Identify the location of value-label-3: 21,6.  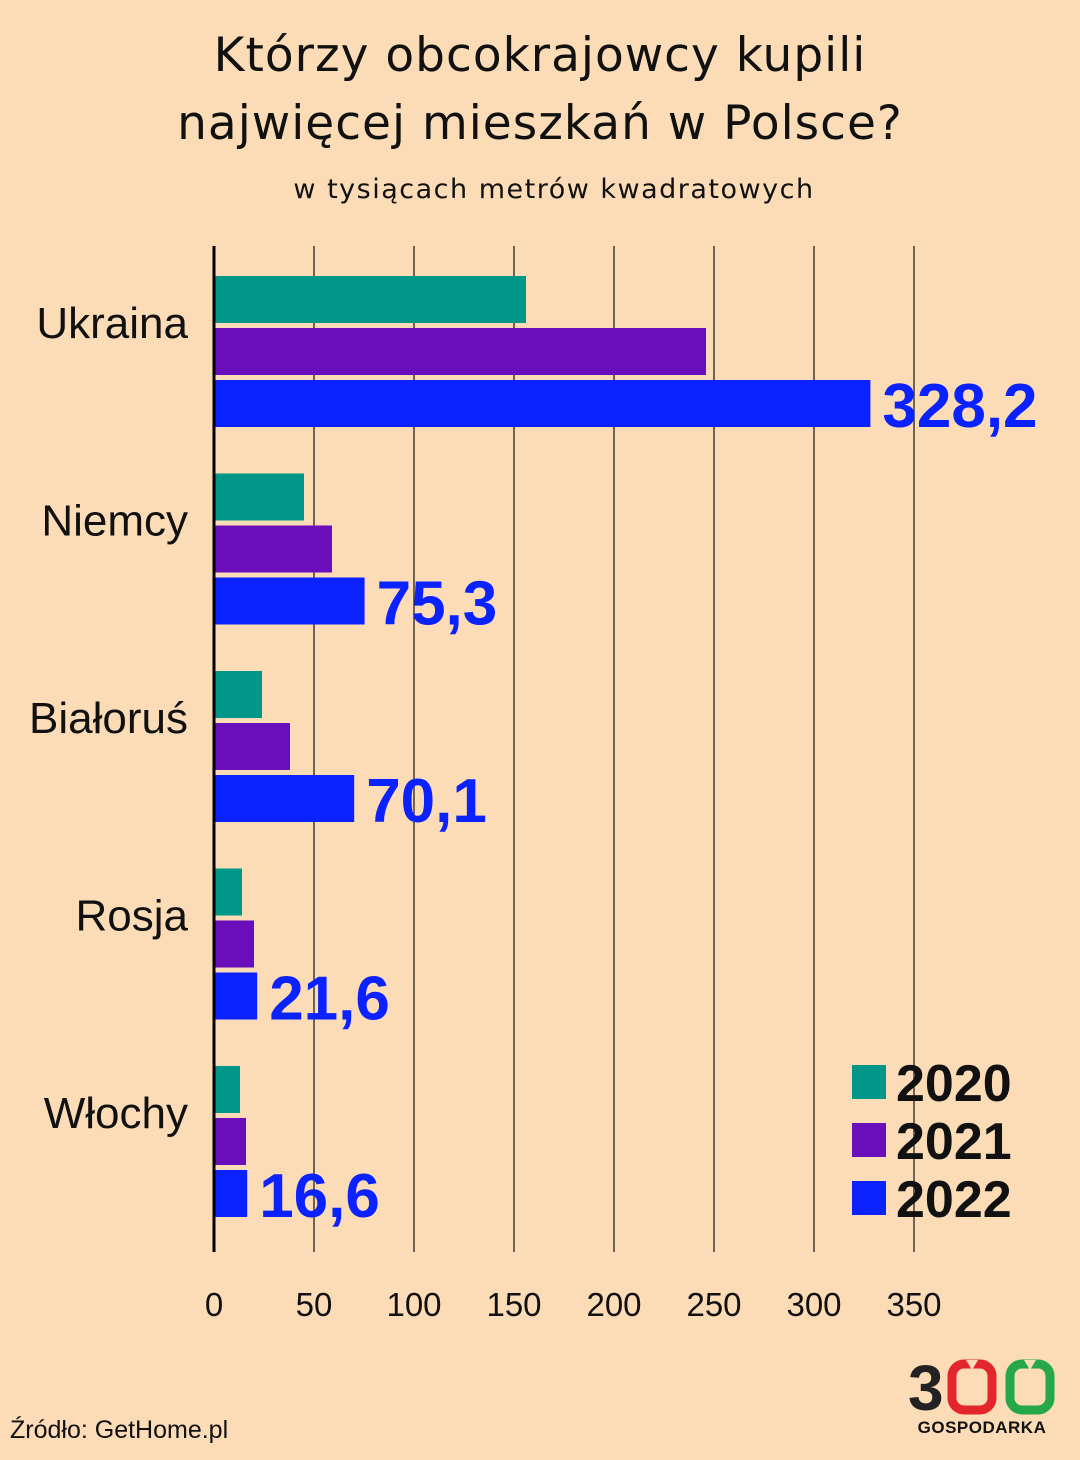
(329, 999).